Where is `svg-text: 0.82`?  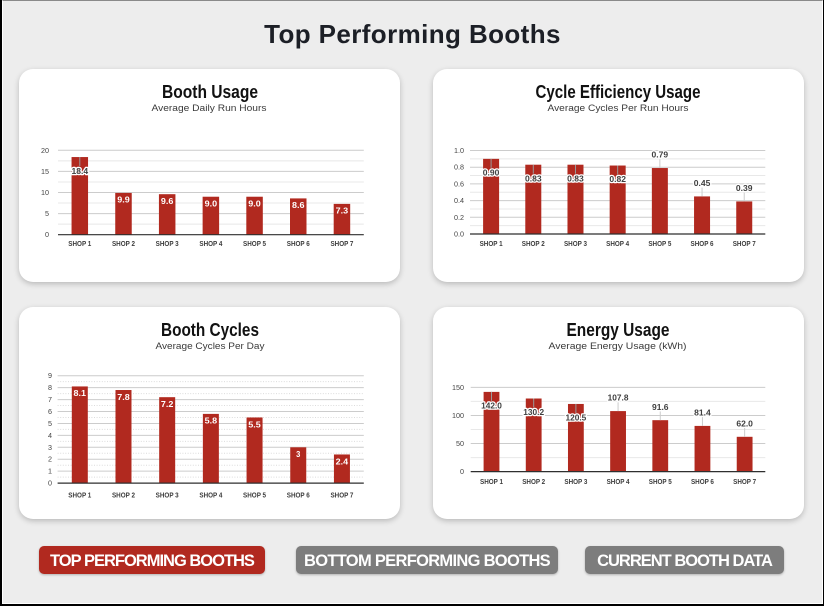
svg-text: 0.82 is located at coordinates (617, 179).